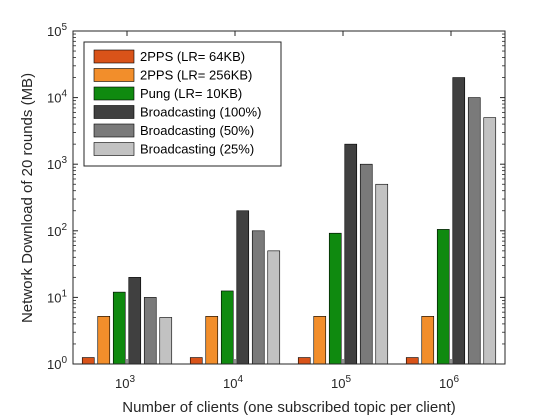  Describe the element at coordinates (449, 382) in the screenshot. I see `x-tick-label: 10⁶` at that location.